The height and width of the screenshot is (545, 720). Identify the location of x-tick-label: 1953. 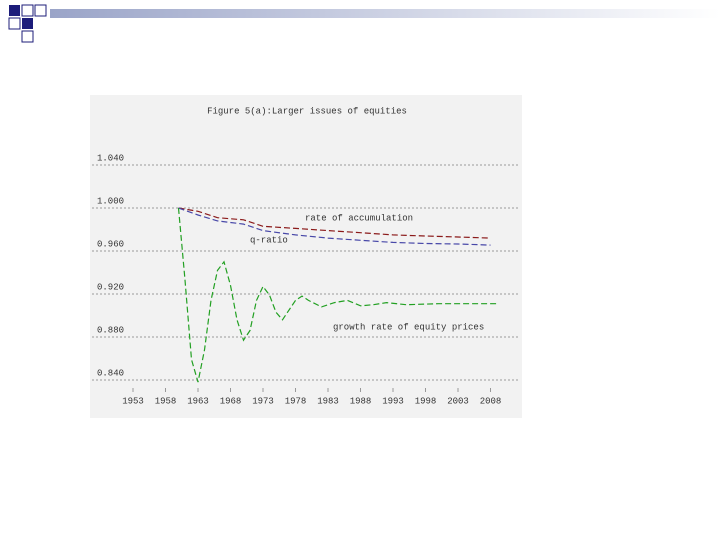
(133, 401).